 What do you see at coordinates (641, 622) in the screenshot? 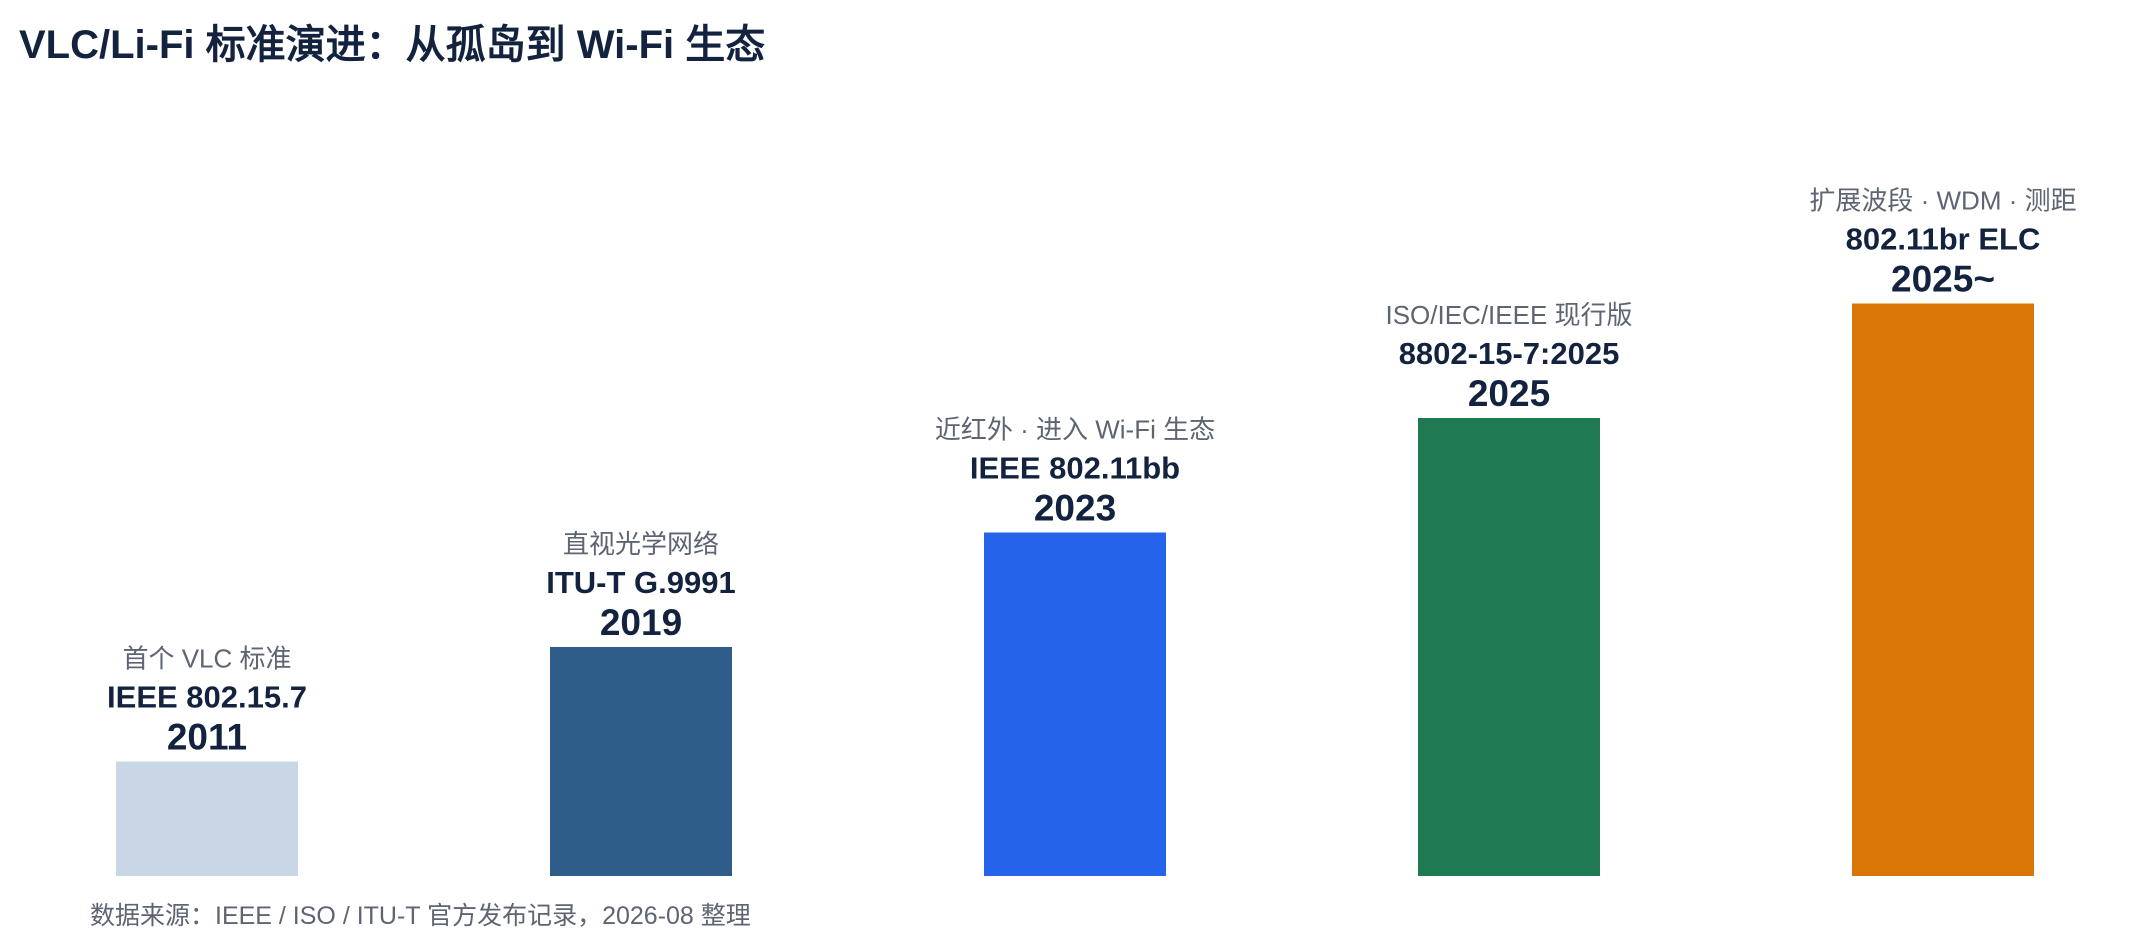
I see `year-label: 2019` at bounding box center [641, 622].